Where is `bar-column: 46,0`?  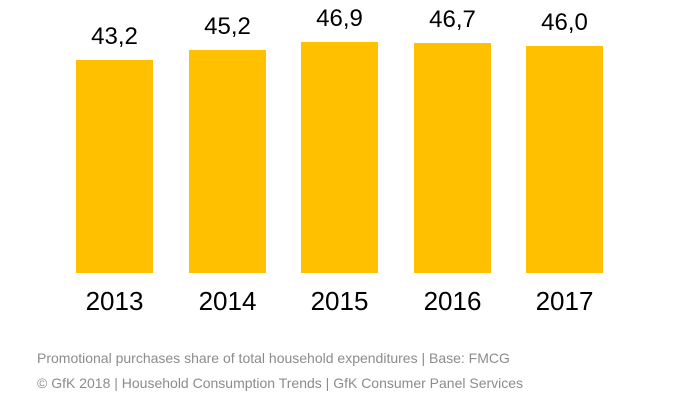
bar-column: 46,0 is located at coordinates (564, 136).